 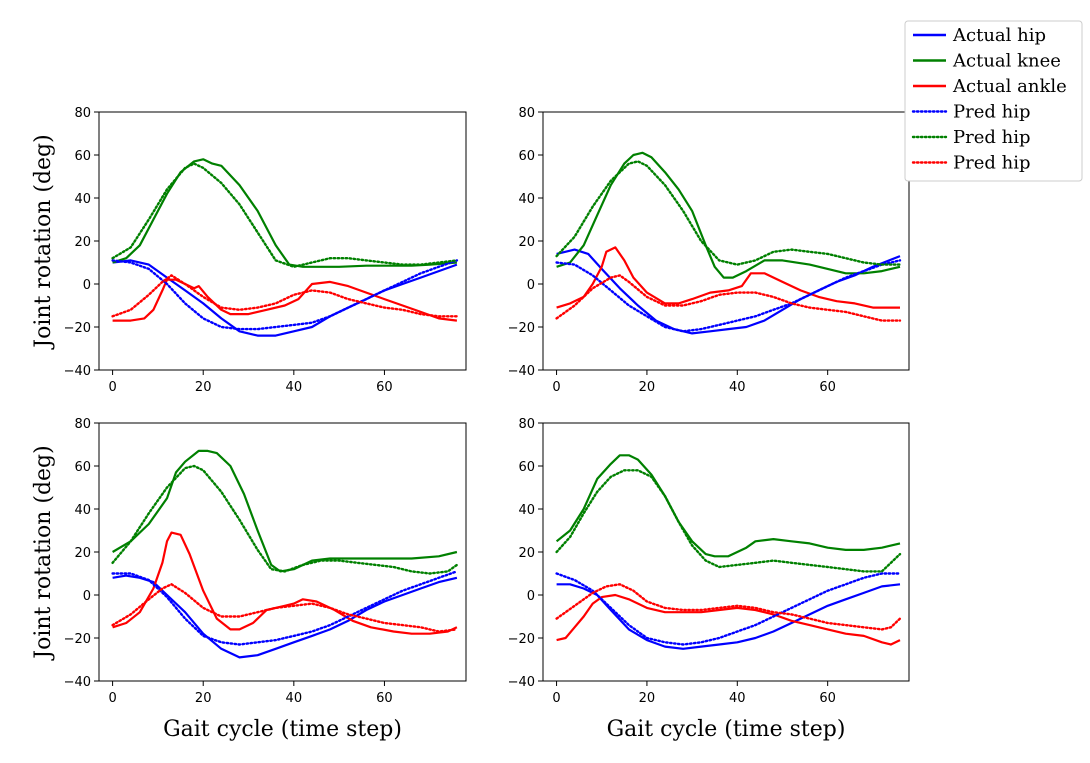 I want to click on subplot-2: 0 20 40 60 −40 −20 0 20 40 60 80, so click(x=709, y=250).